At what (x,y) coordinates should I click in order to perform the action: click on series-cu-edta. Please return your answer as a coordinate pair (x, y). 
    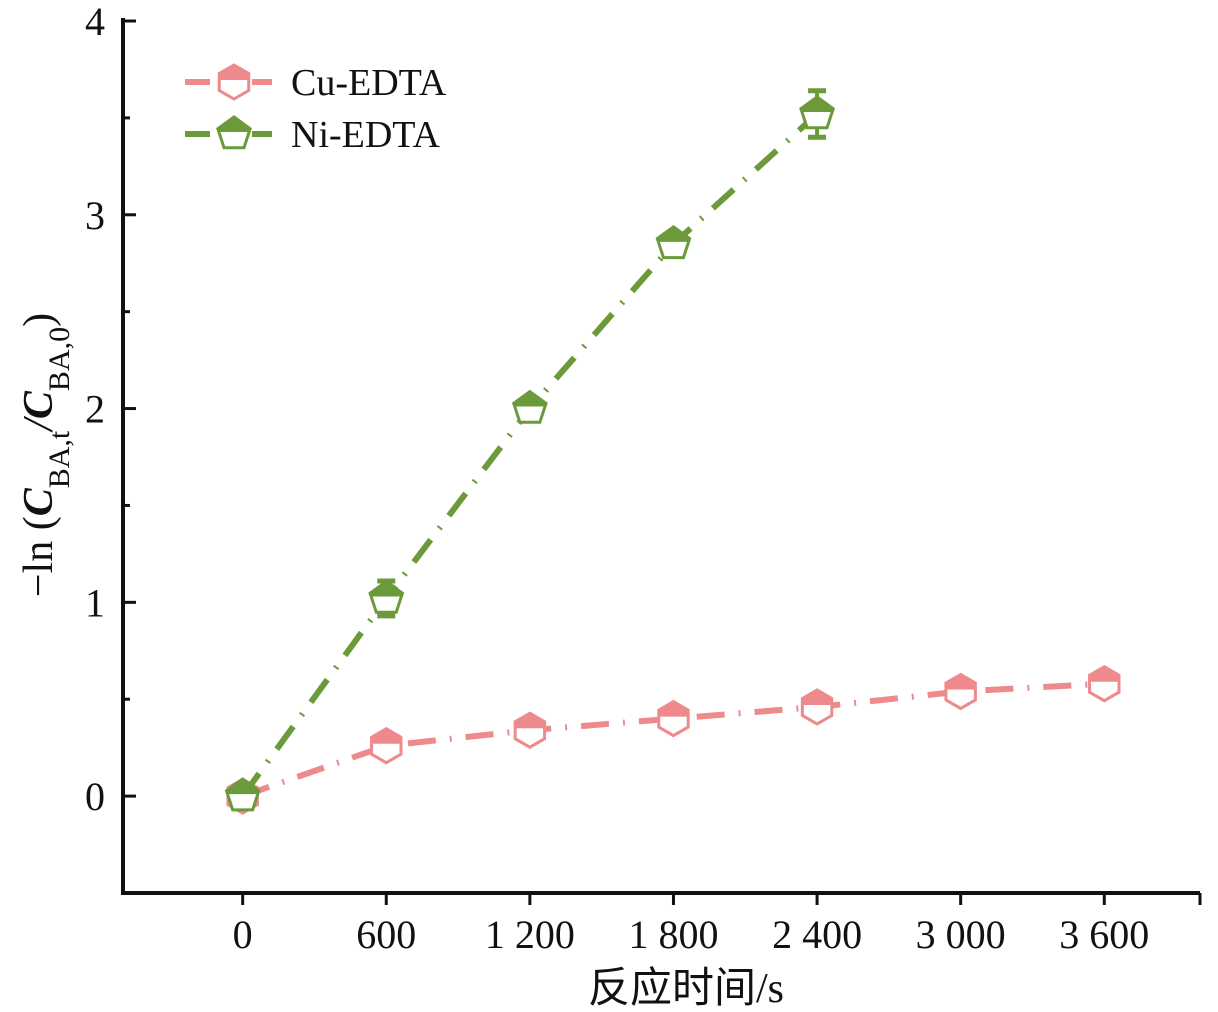
    Looking at the image, I should click on (673, 739).